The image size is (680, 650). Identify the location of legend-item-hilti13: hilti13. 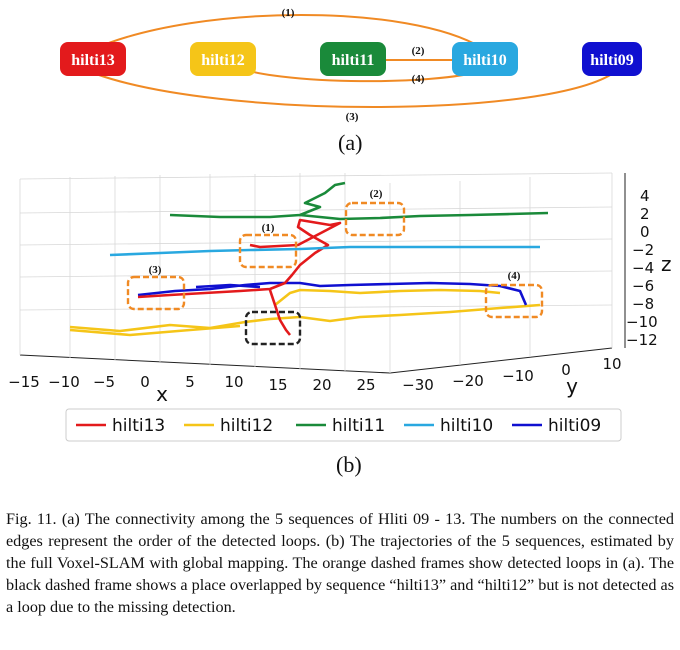
(120, 426).